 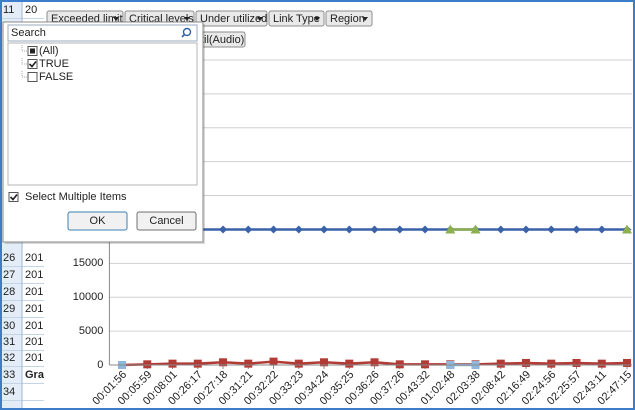 I want to click on checkbox-mixed, so click(x=32, y=51).